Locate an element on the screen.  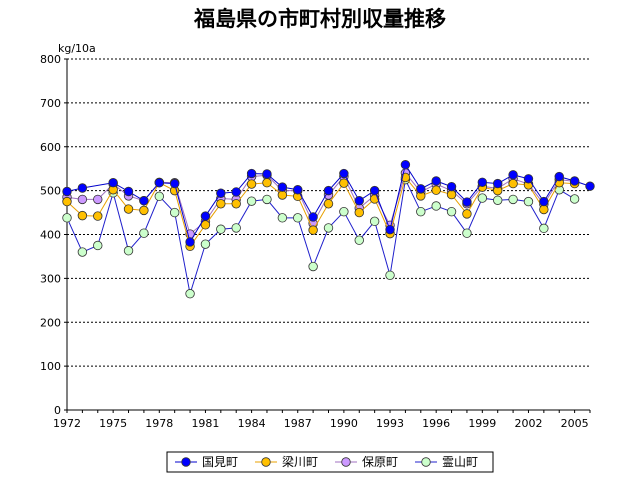
y-tick-label: 100 is located at coordinates (50, 366).